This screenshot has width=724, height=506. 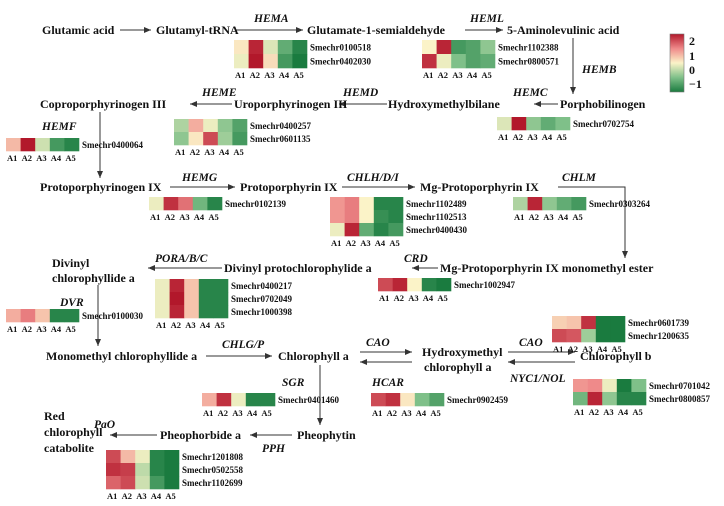 What do you see at coordinates (212, 470) in the screenshot?
I see `gene-label: Smechr0502558` at bounding box center [212, 470].